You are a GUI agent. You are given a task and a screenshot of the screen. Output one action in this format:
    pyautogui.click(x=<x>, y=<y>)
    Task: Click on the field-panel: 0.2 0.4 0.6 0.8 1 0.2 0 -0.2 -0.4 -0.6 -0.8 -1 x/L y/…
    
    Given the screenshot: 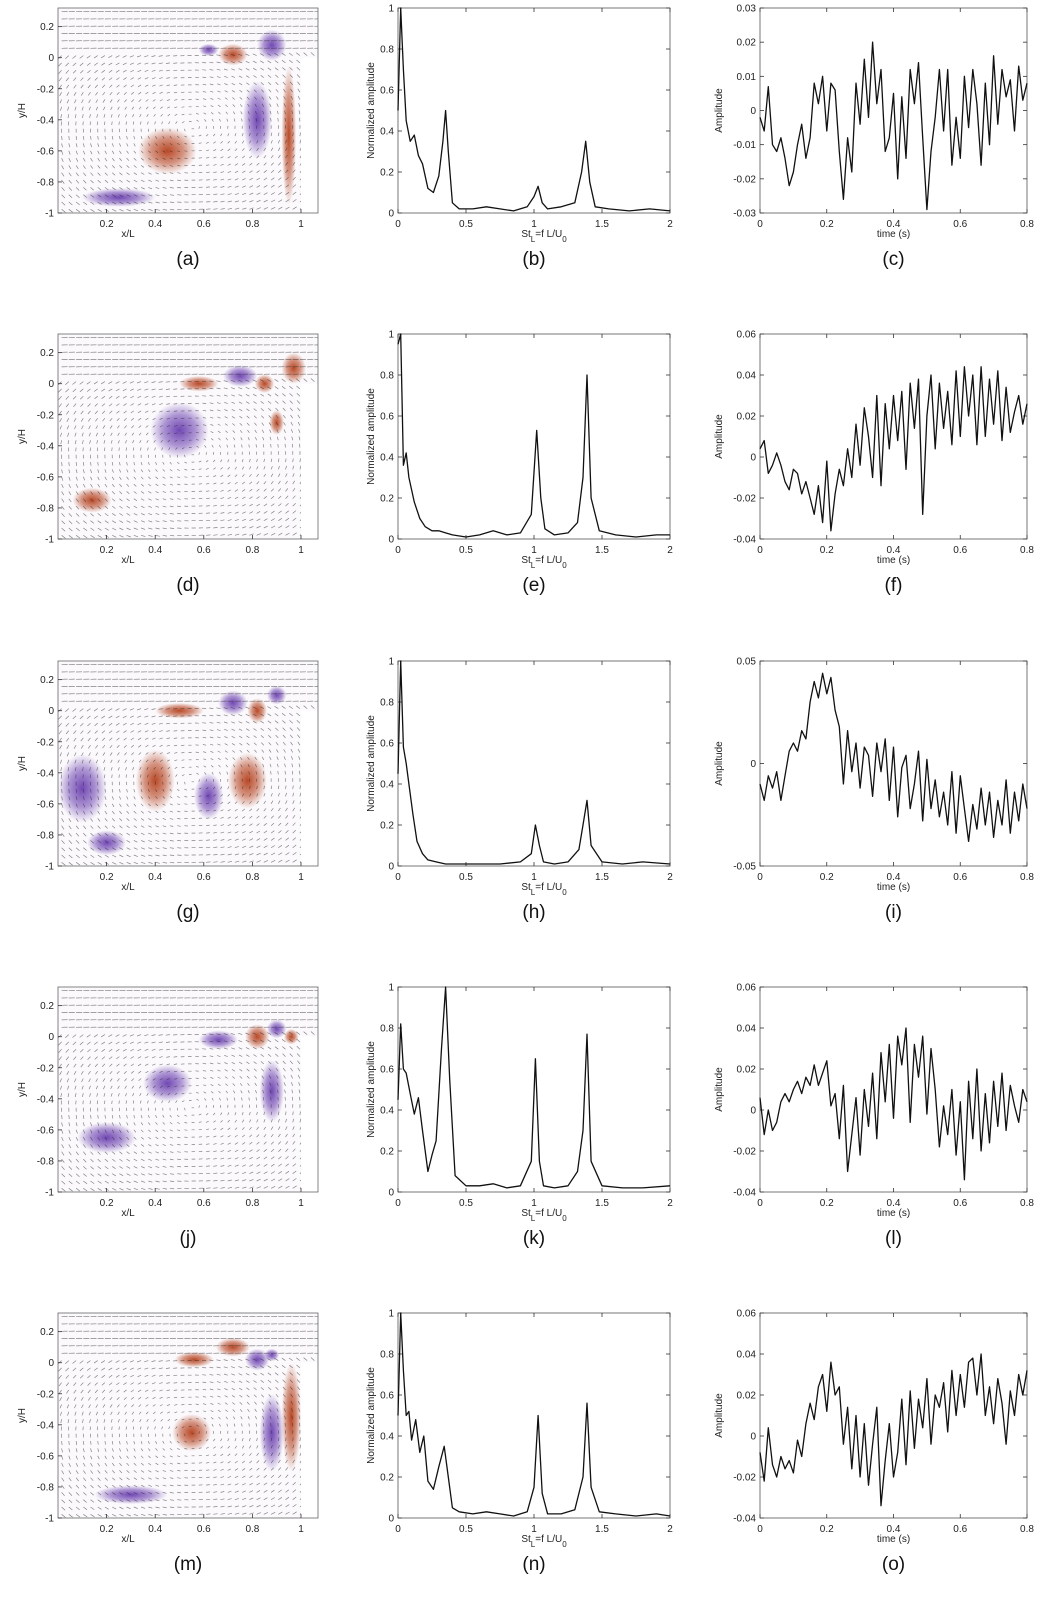 What is the action you would take?
    pyautogui.click(x=168, y=464)
    